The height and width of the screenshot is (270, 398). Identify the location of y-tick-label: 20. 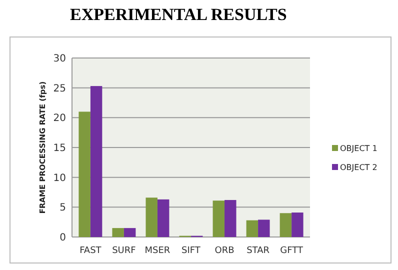
(59, 118).